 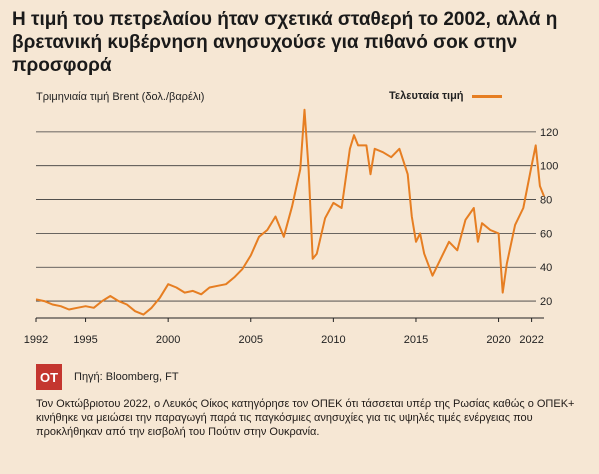 What do you see at coordinates (549, 217) in the screenshot?
I see `y-tick-labels: 20 40 60 80 100 120` at bounding box center [549, 217].